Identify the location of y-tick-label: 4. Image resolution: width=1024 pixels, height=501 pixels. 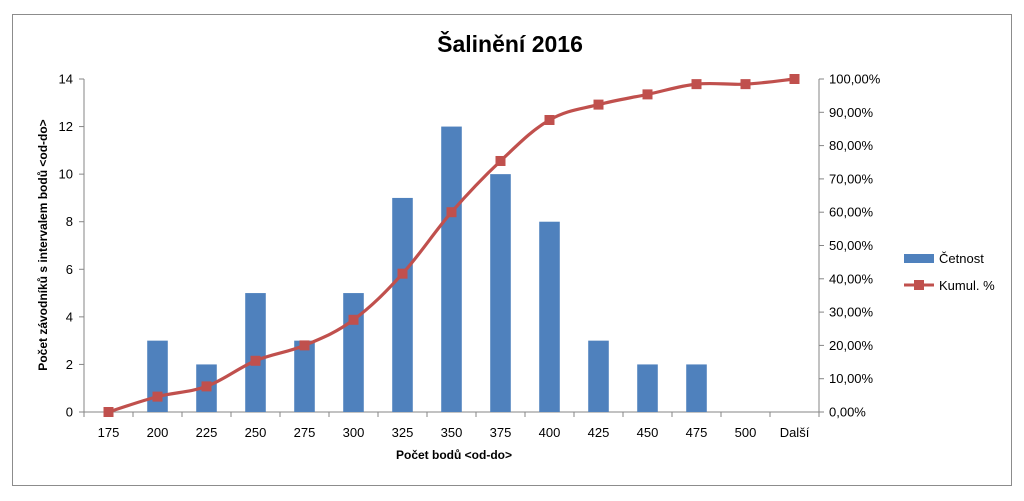
(69, 316).